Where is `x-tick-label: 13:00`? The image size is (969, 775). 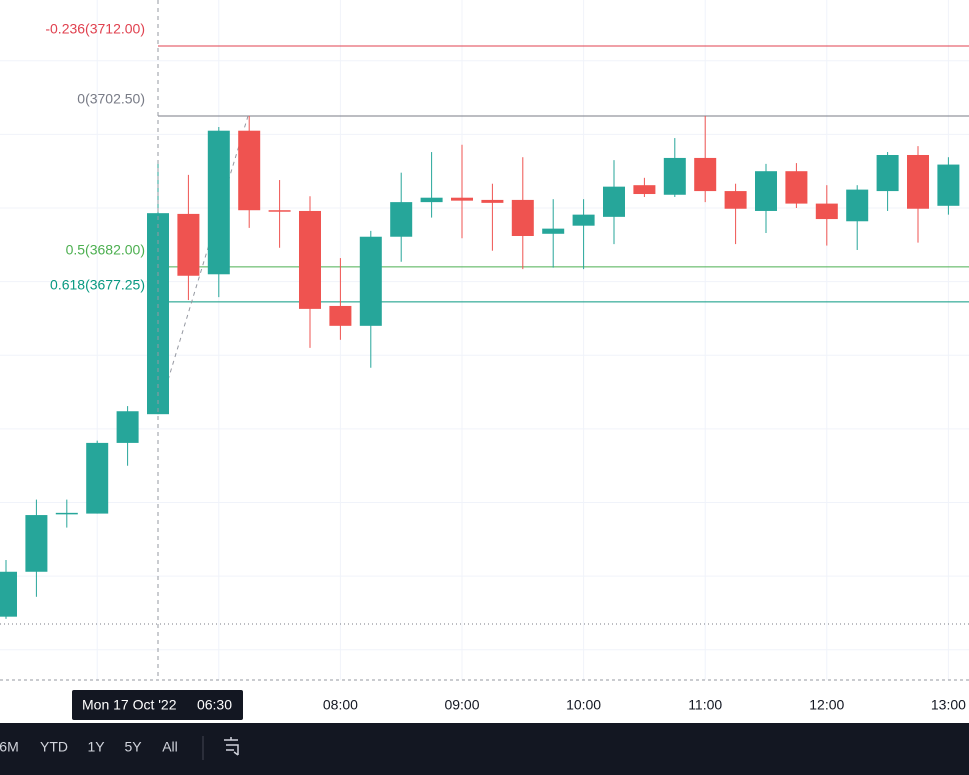
x-tick-label: 13:00 is located at coordinates (948, 705).